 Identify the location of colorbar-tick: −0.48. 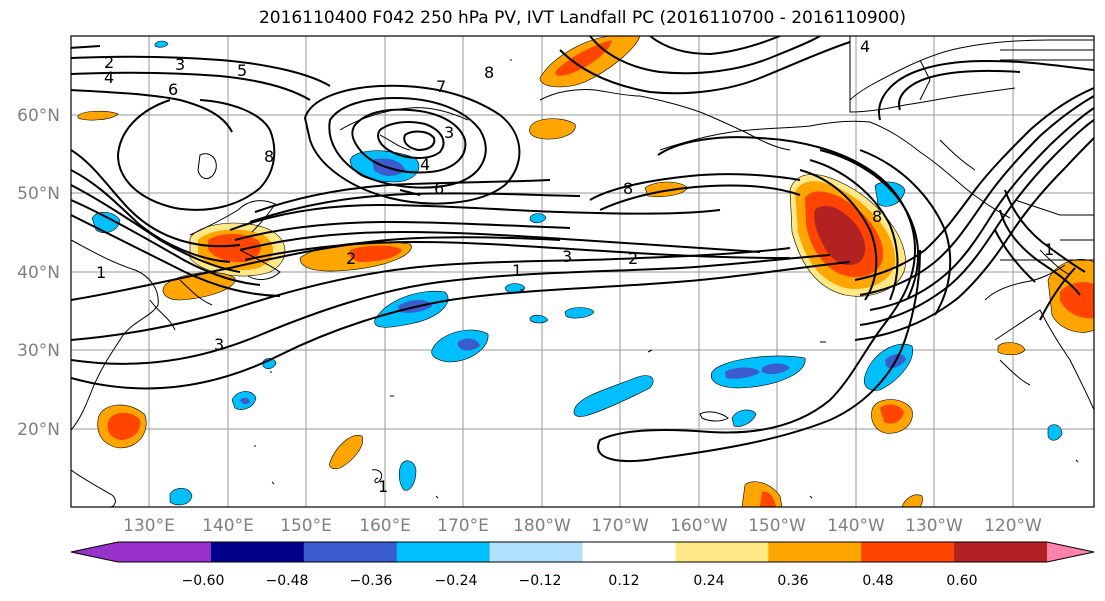
(287, 581).